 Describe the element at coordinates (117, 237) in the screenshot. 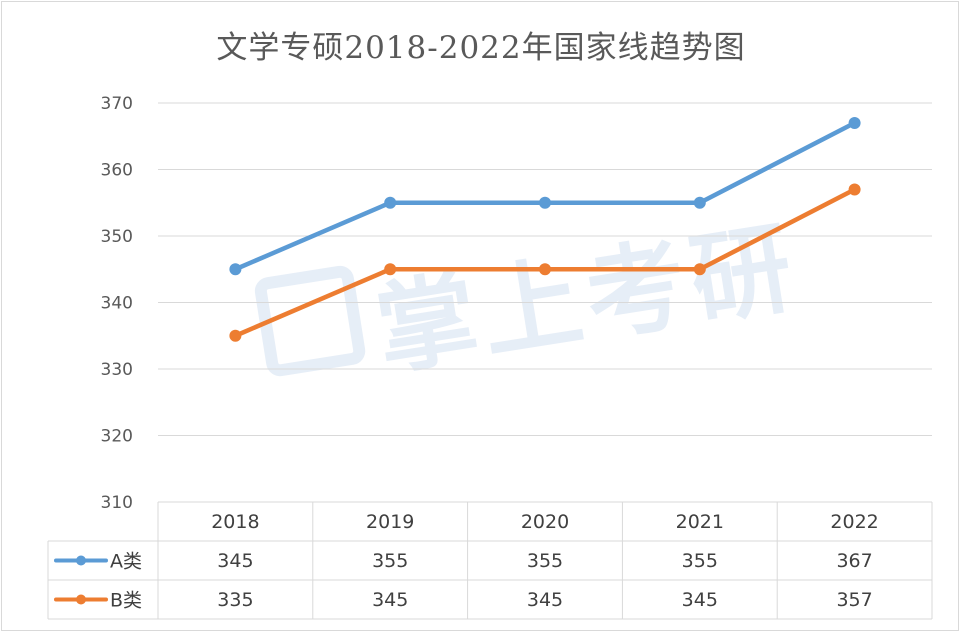

I see `y-tick-label: 350` at that location.